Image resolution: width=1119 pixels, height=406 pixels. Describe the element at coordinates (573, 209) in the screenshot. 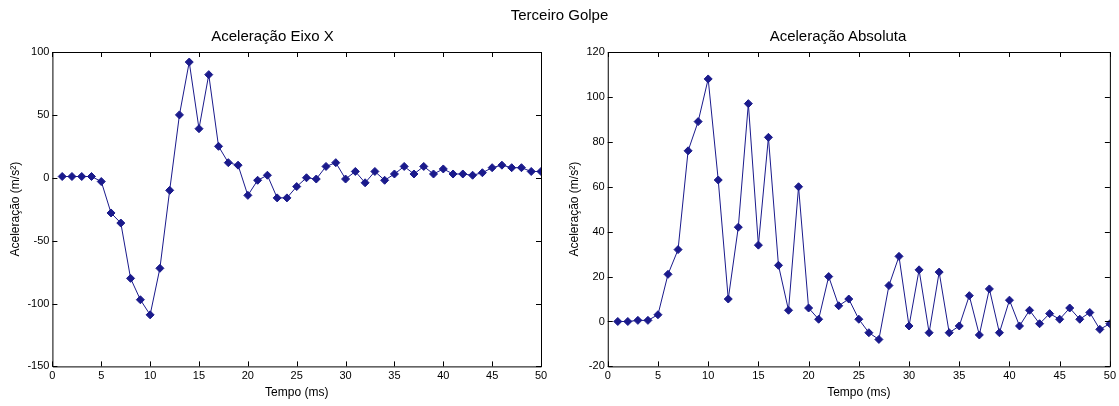

I see `y-axis-title: Aceleração (m/s²)` at that location.